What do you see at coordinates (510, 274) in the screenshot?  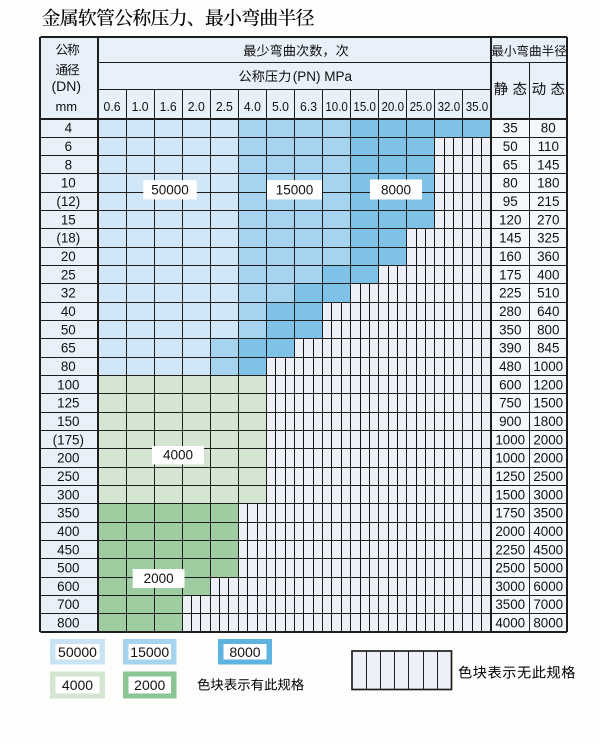 I see `svg-text: 175` at bounding box center [510, 274].